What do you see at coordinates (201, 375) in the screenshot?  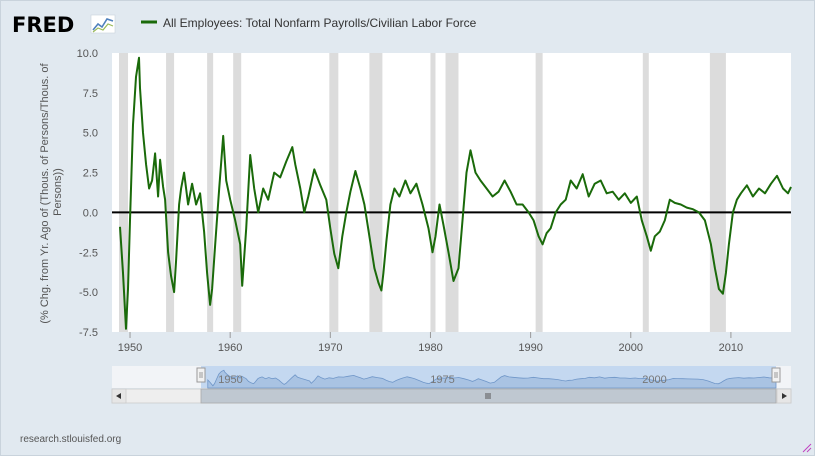 I see `navigator-left-handle` at bounding box center [201, 375].